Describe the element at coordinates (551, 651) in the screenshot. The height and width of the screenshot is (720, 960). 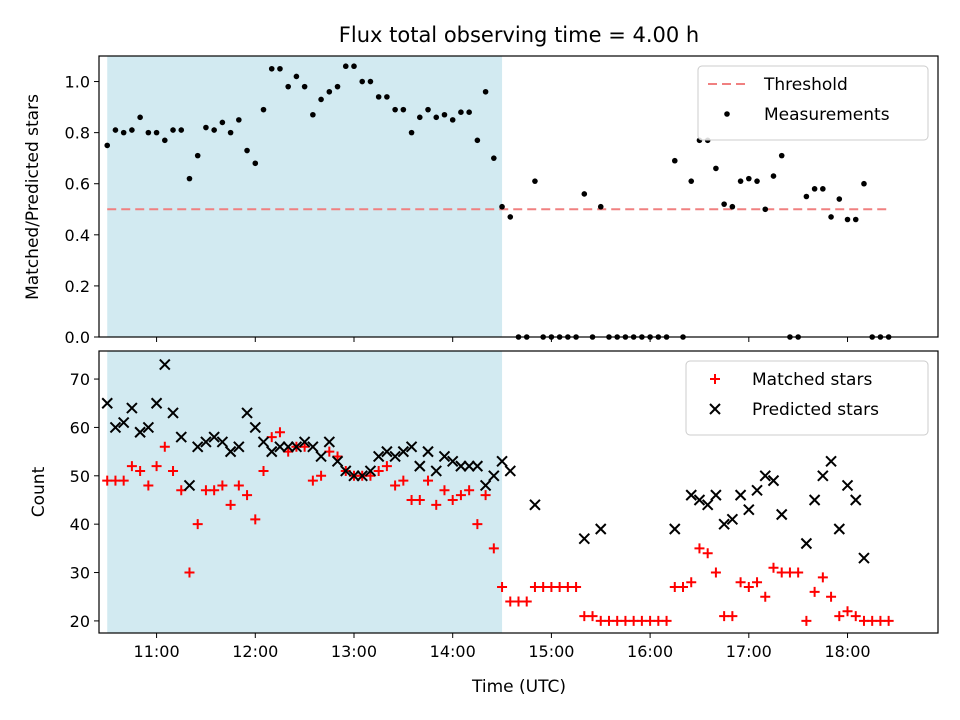
I see `x-tick-label: 15:00` at that location.